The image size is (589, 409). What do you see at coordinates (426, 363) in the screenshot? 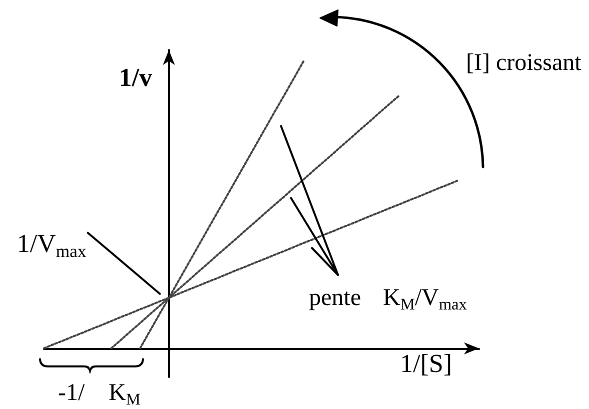
I see `x-axis-title: 1/[S]` at bounding box center [426, 363].